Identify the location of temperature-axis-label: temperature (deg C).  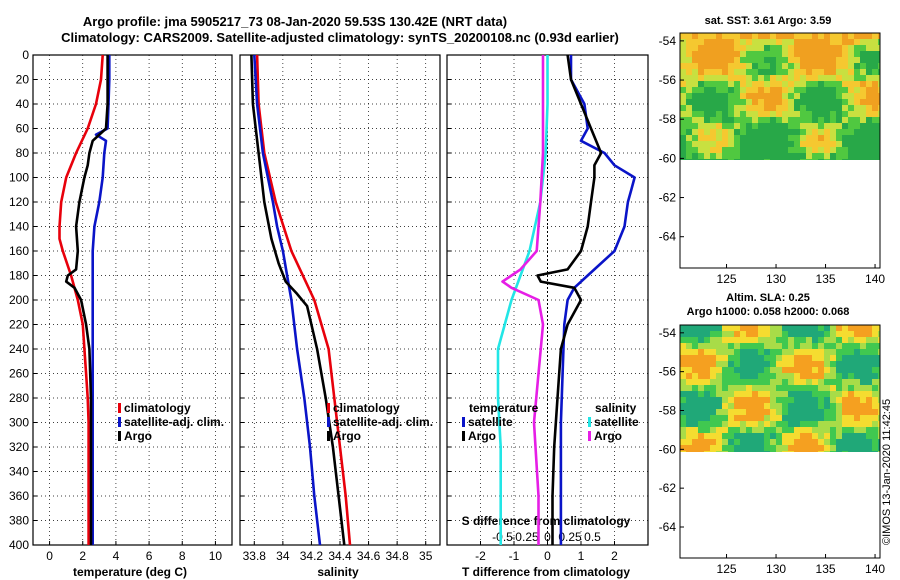
(130, 572).